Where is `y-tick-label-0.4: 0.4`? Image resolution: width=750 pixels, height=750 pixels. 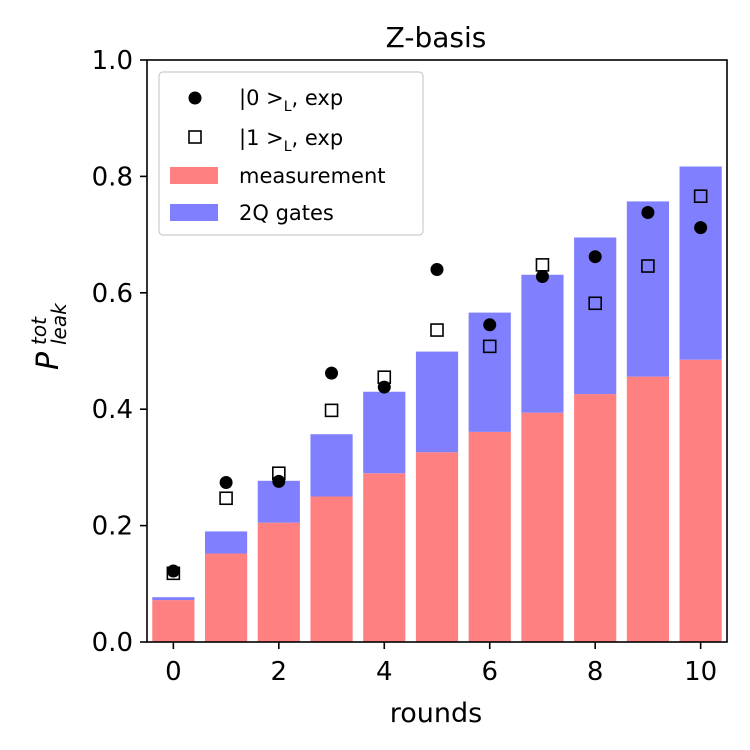 y-tick-label-0.4: 0.4 is located at coordinates (112, 410).